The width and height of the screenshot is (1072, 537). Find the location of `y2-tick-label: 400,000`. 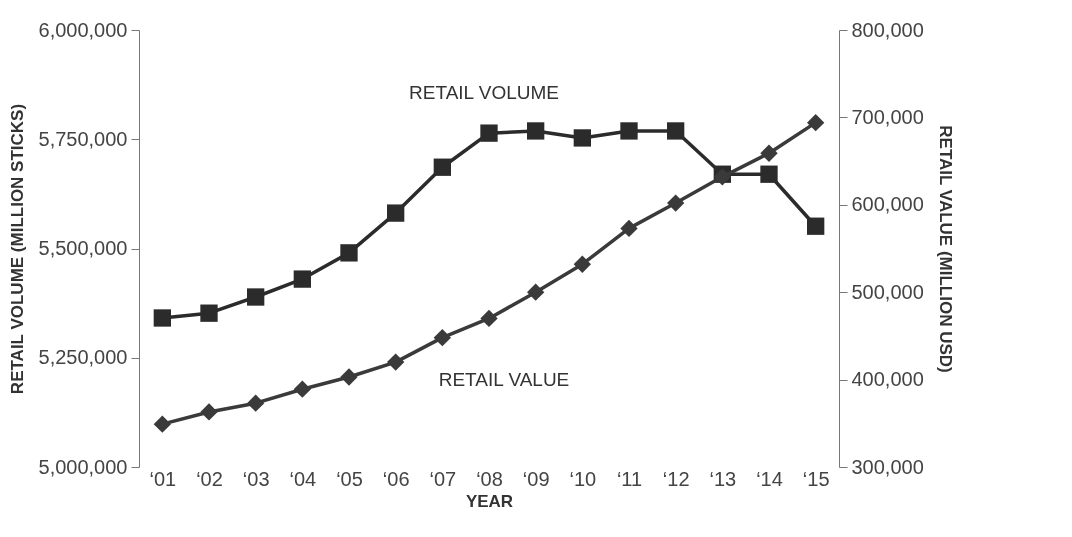

y2-tick-label: 400,000 is located at coordinates (887, 379).